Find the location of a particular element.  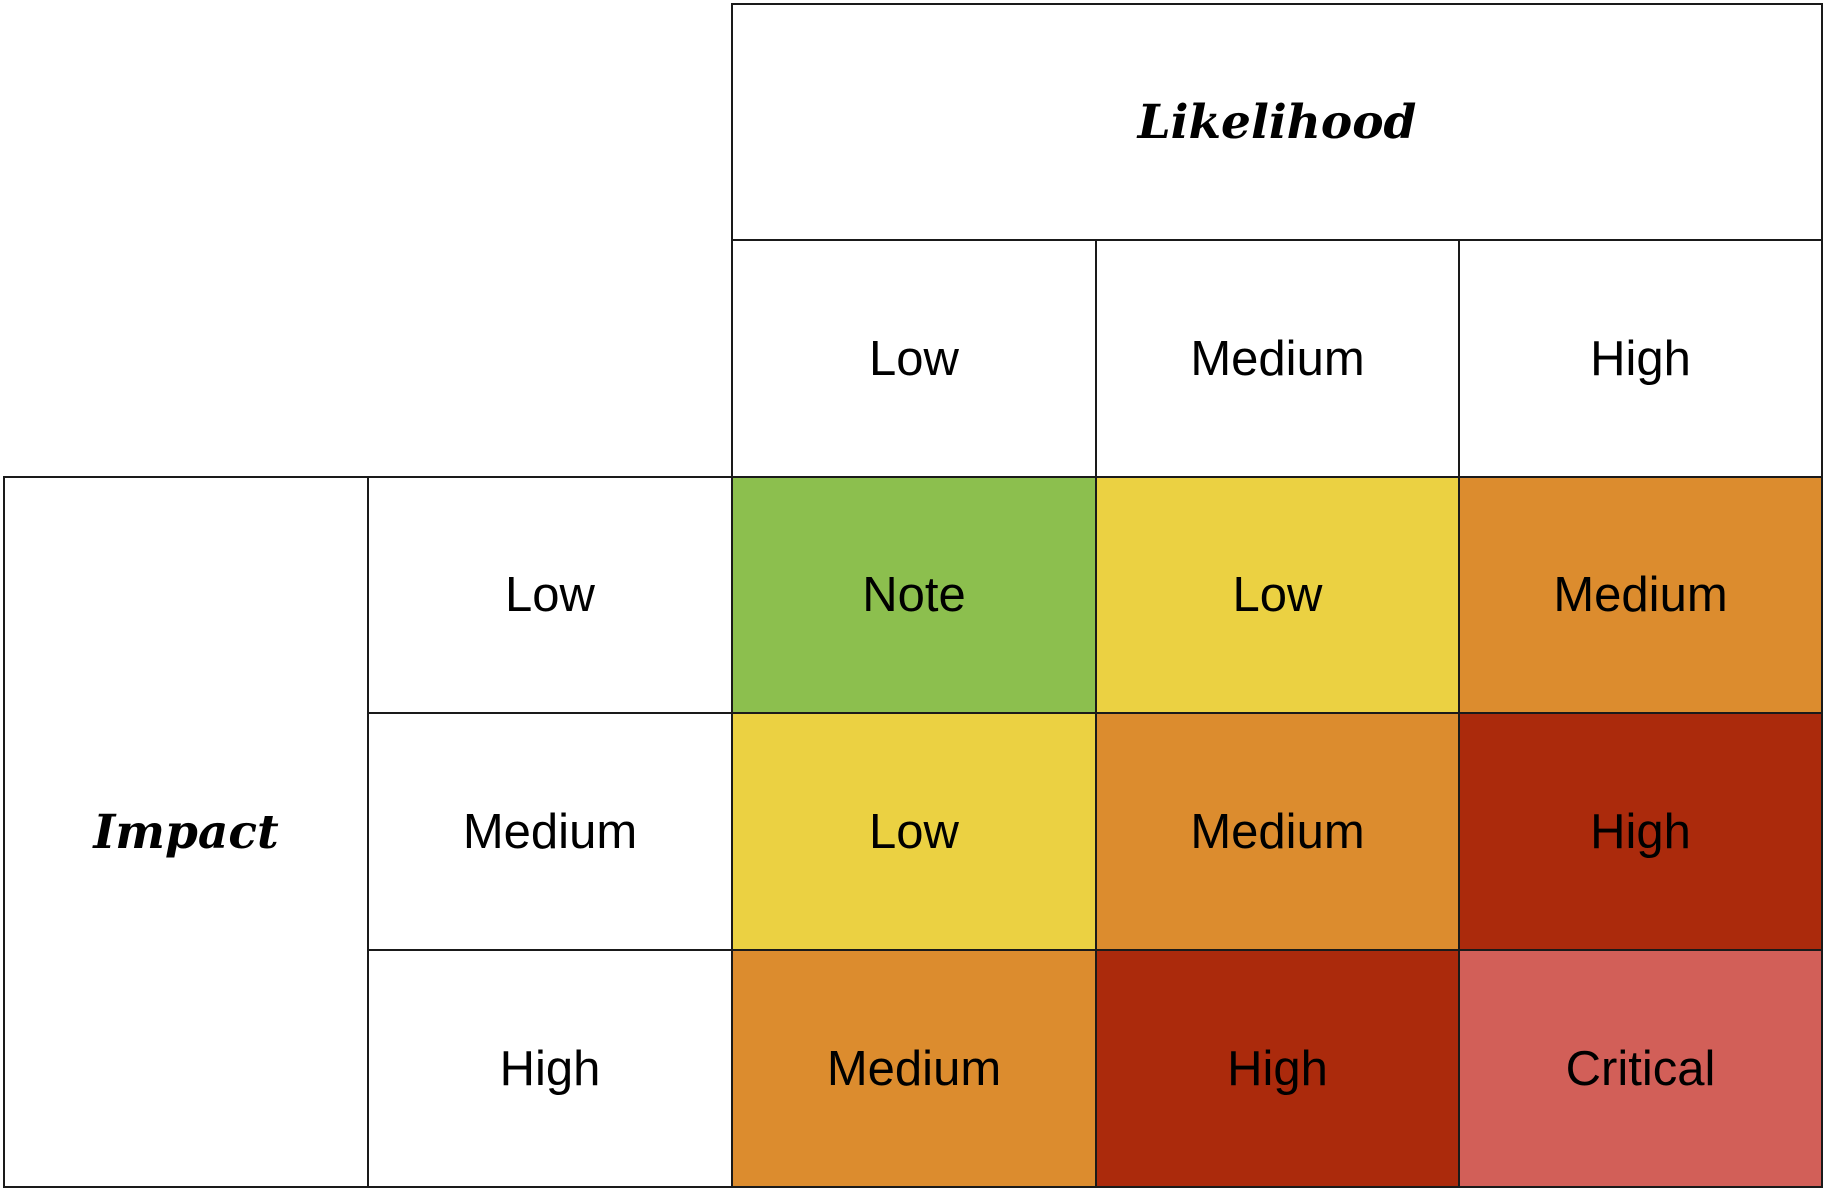

risk-cell-impact-high-likelihood-low: Medium is located at coordinates (914, 1068).